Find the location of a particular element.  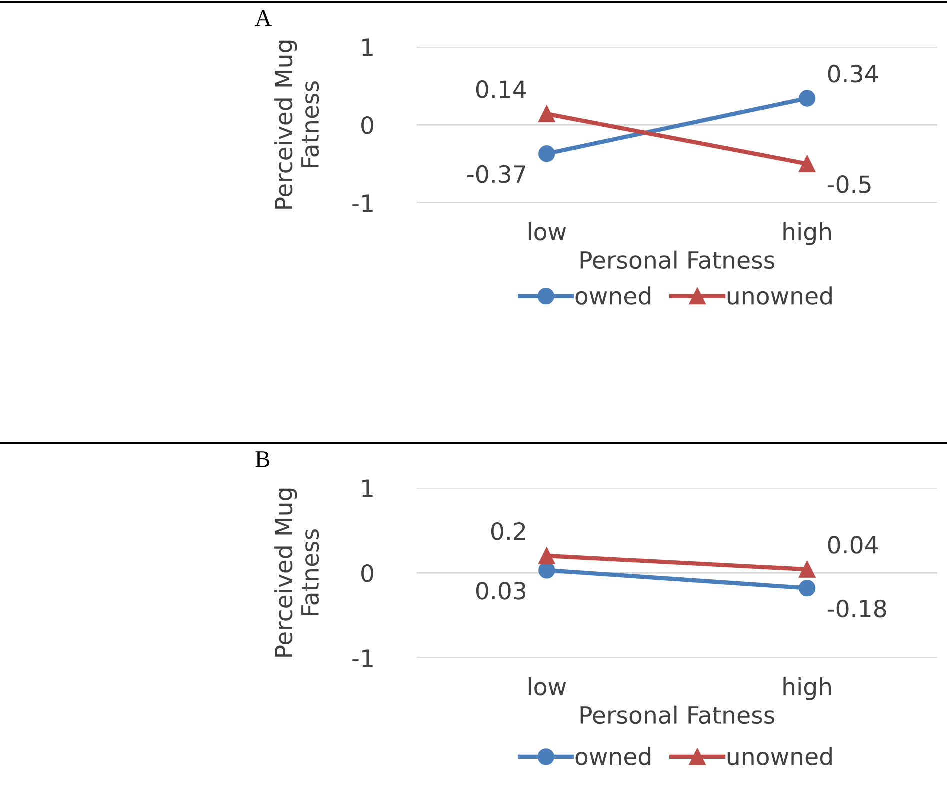

data-label: -0.5 is located at coordinates (849, 185).